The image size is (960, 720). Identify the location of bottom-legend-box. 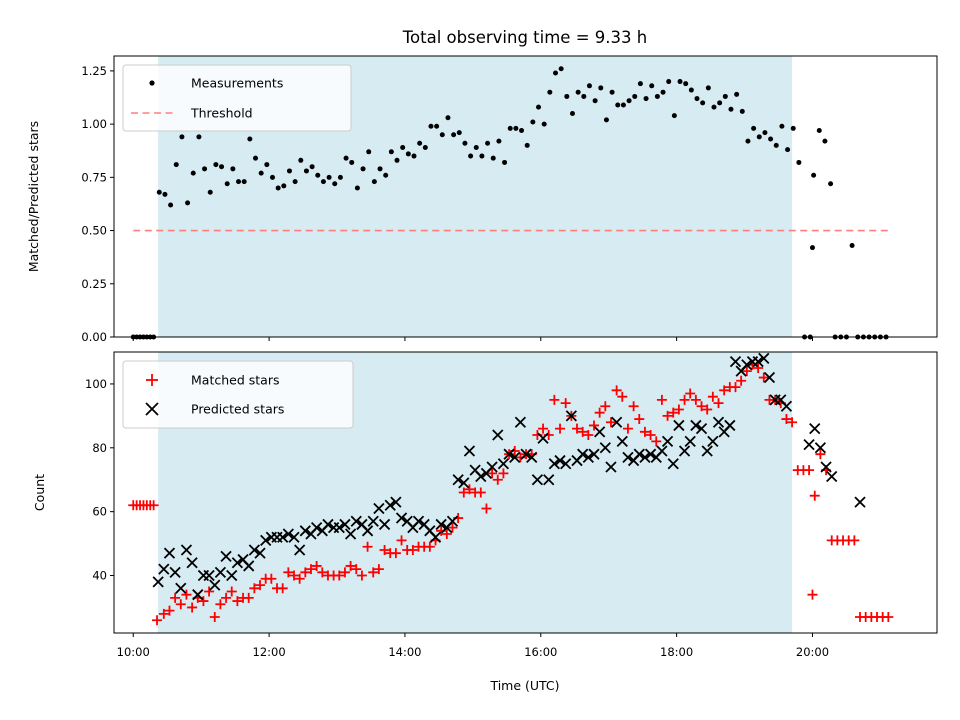
(238, 394).